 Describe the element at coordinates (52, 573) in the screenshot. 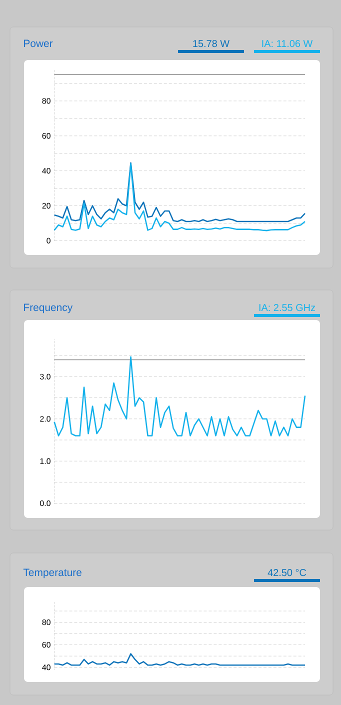

I see `chart-title: Temperature` at that location.